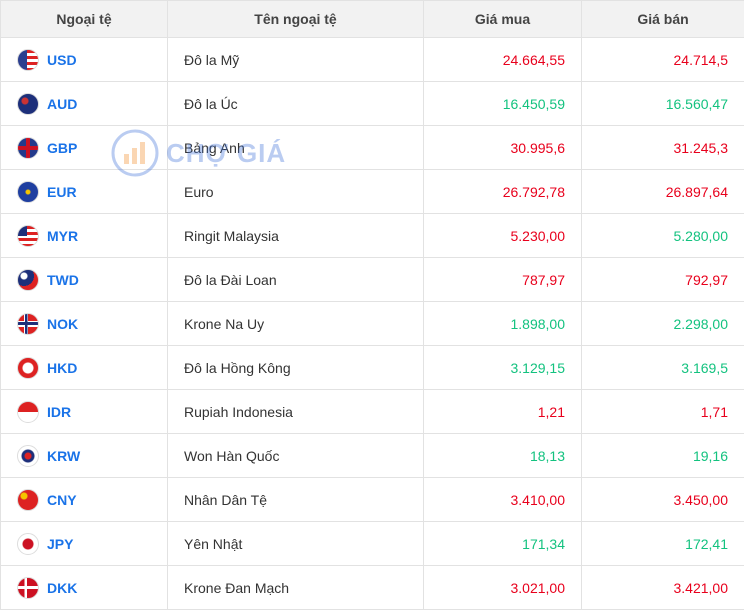  Describe the element at coordinates (295, 59) in the screenshot. I see `currency-name: Đô la Mỹ` at that location.